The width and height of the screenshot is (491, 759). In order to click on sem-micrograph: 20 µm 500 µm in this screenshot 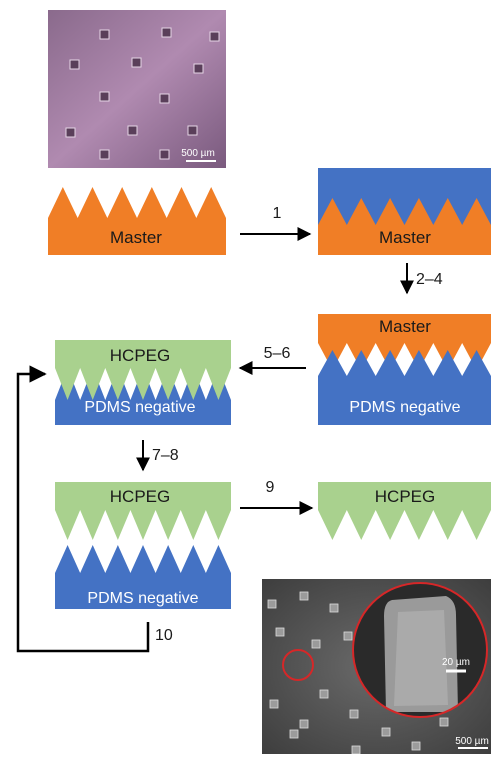, I will do `click(376, 667)`.